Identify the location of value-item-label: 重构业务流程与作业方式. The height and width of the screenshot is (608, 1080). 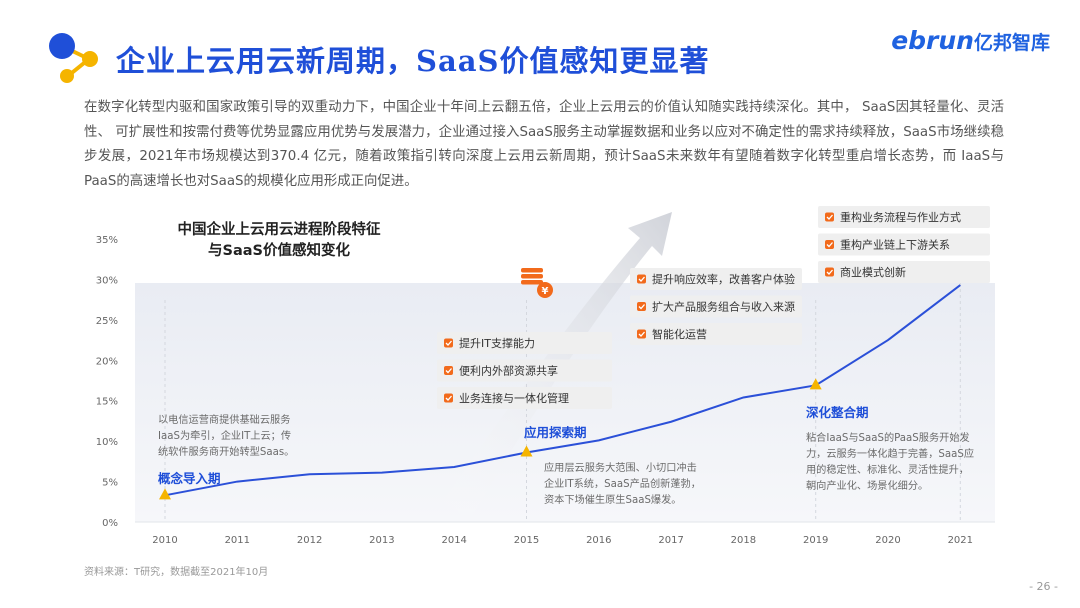
(900, 217).